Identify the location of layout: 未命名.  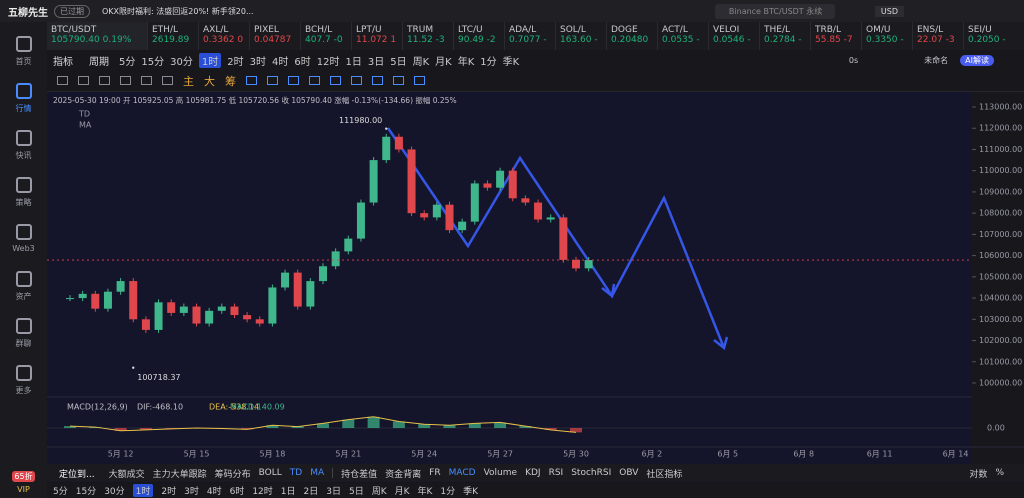
(936, 60).